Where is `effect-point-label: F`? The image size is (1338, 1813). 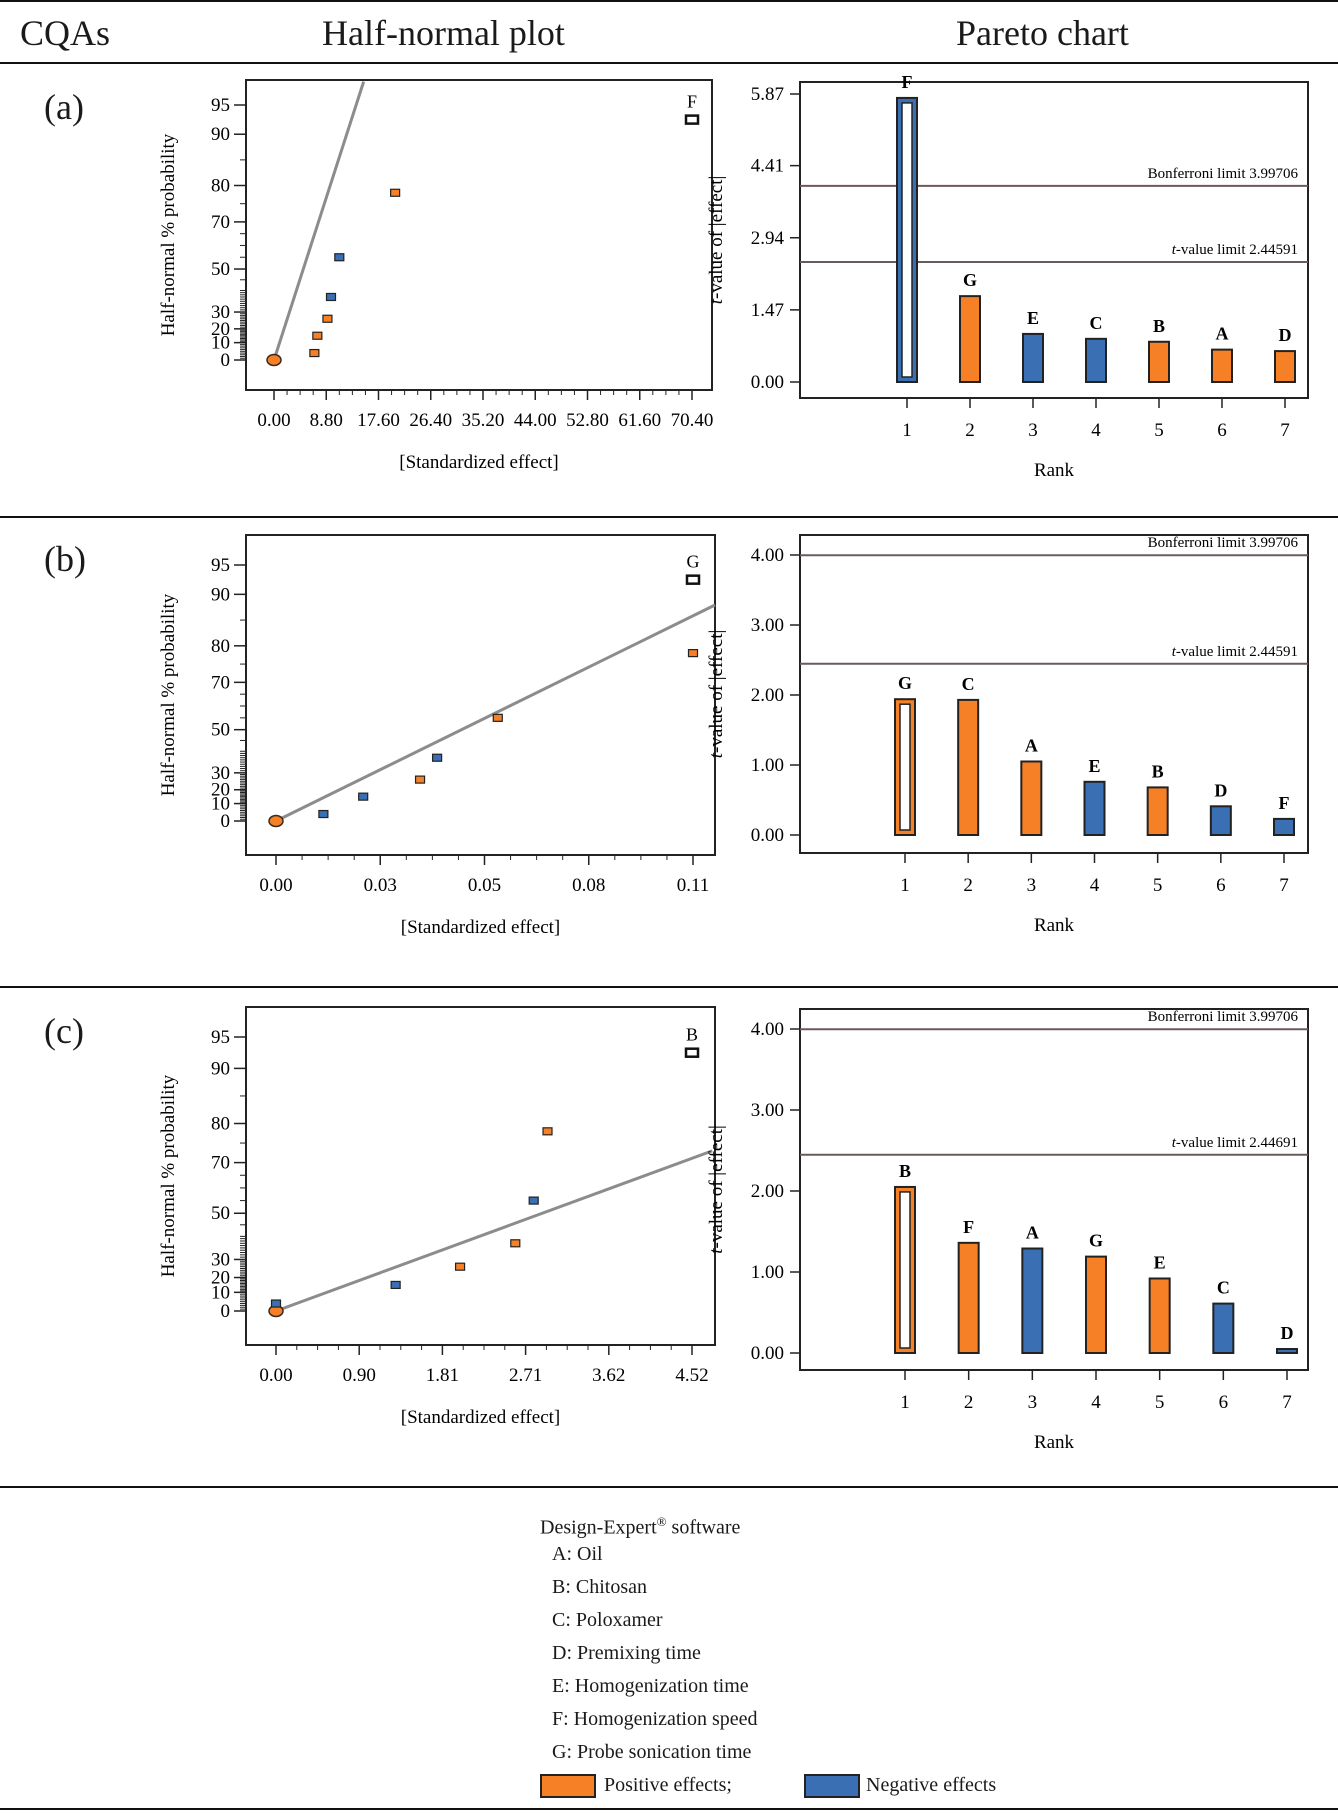 effect-point-label: F is located at coordinates (692, 102).